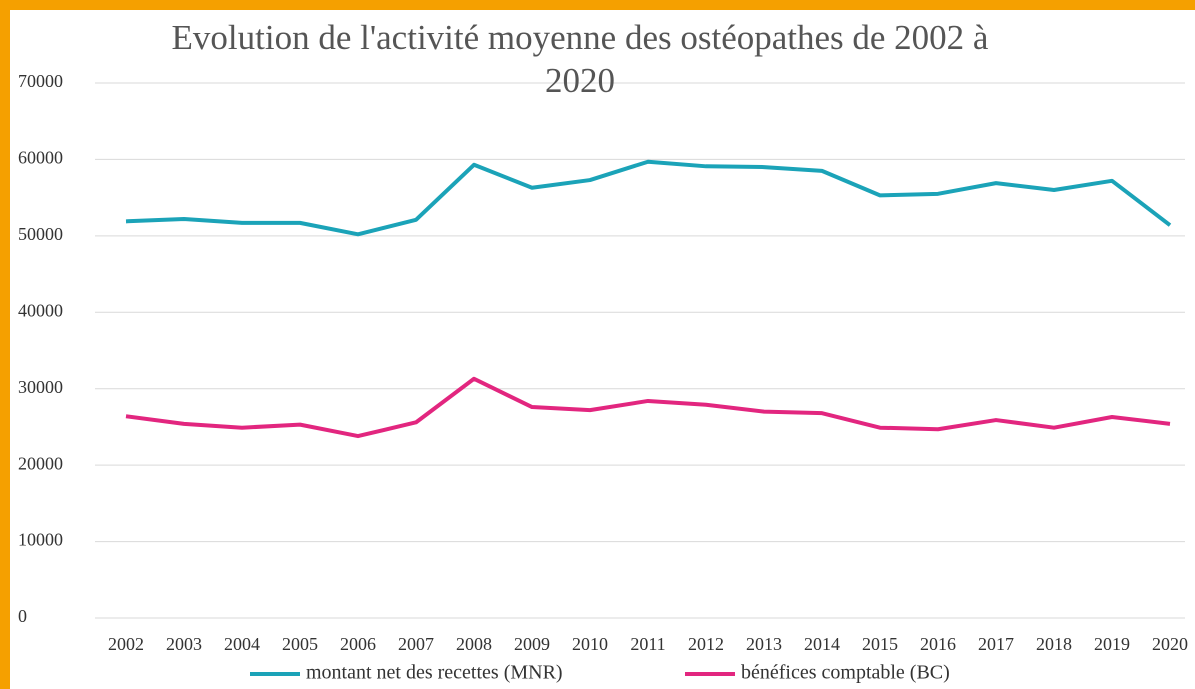 The width and height of the screenshot is (1195, 689). What do you see at coordinates (996, 644) in the screenshot?
I see `x-tick-label: 2017` at bounding box center [996, 644].